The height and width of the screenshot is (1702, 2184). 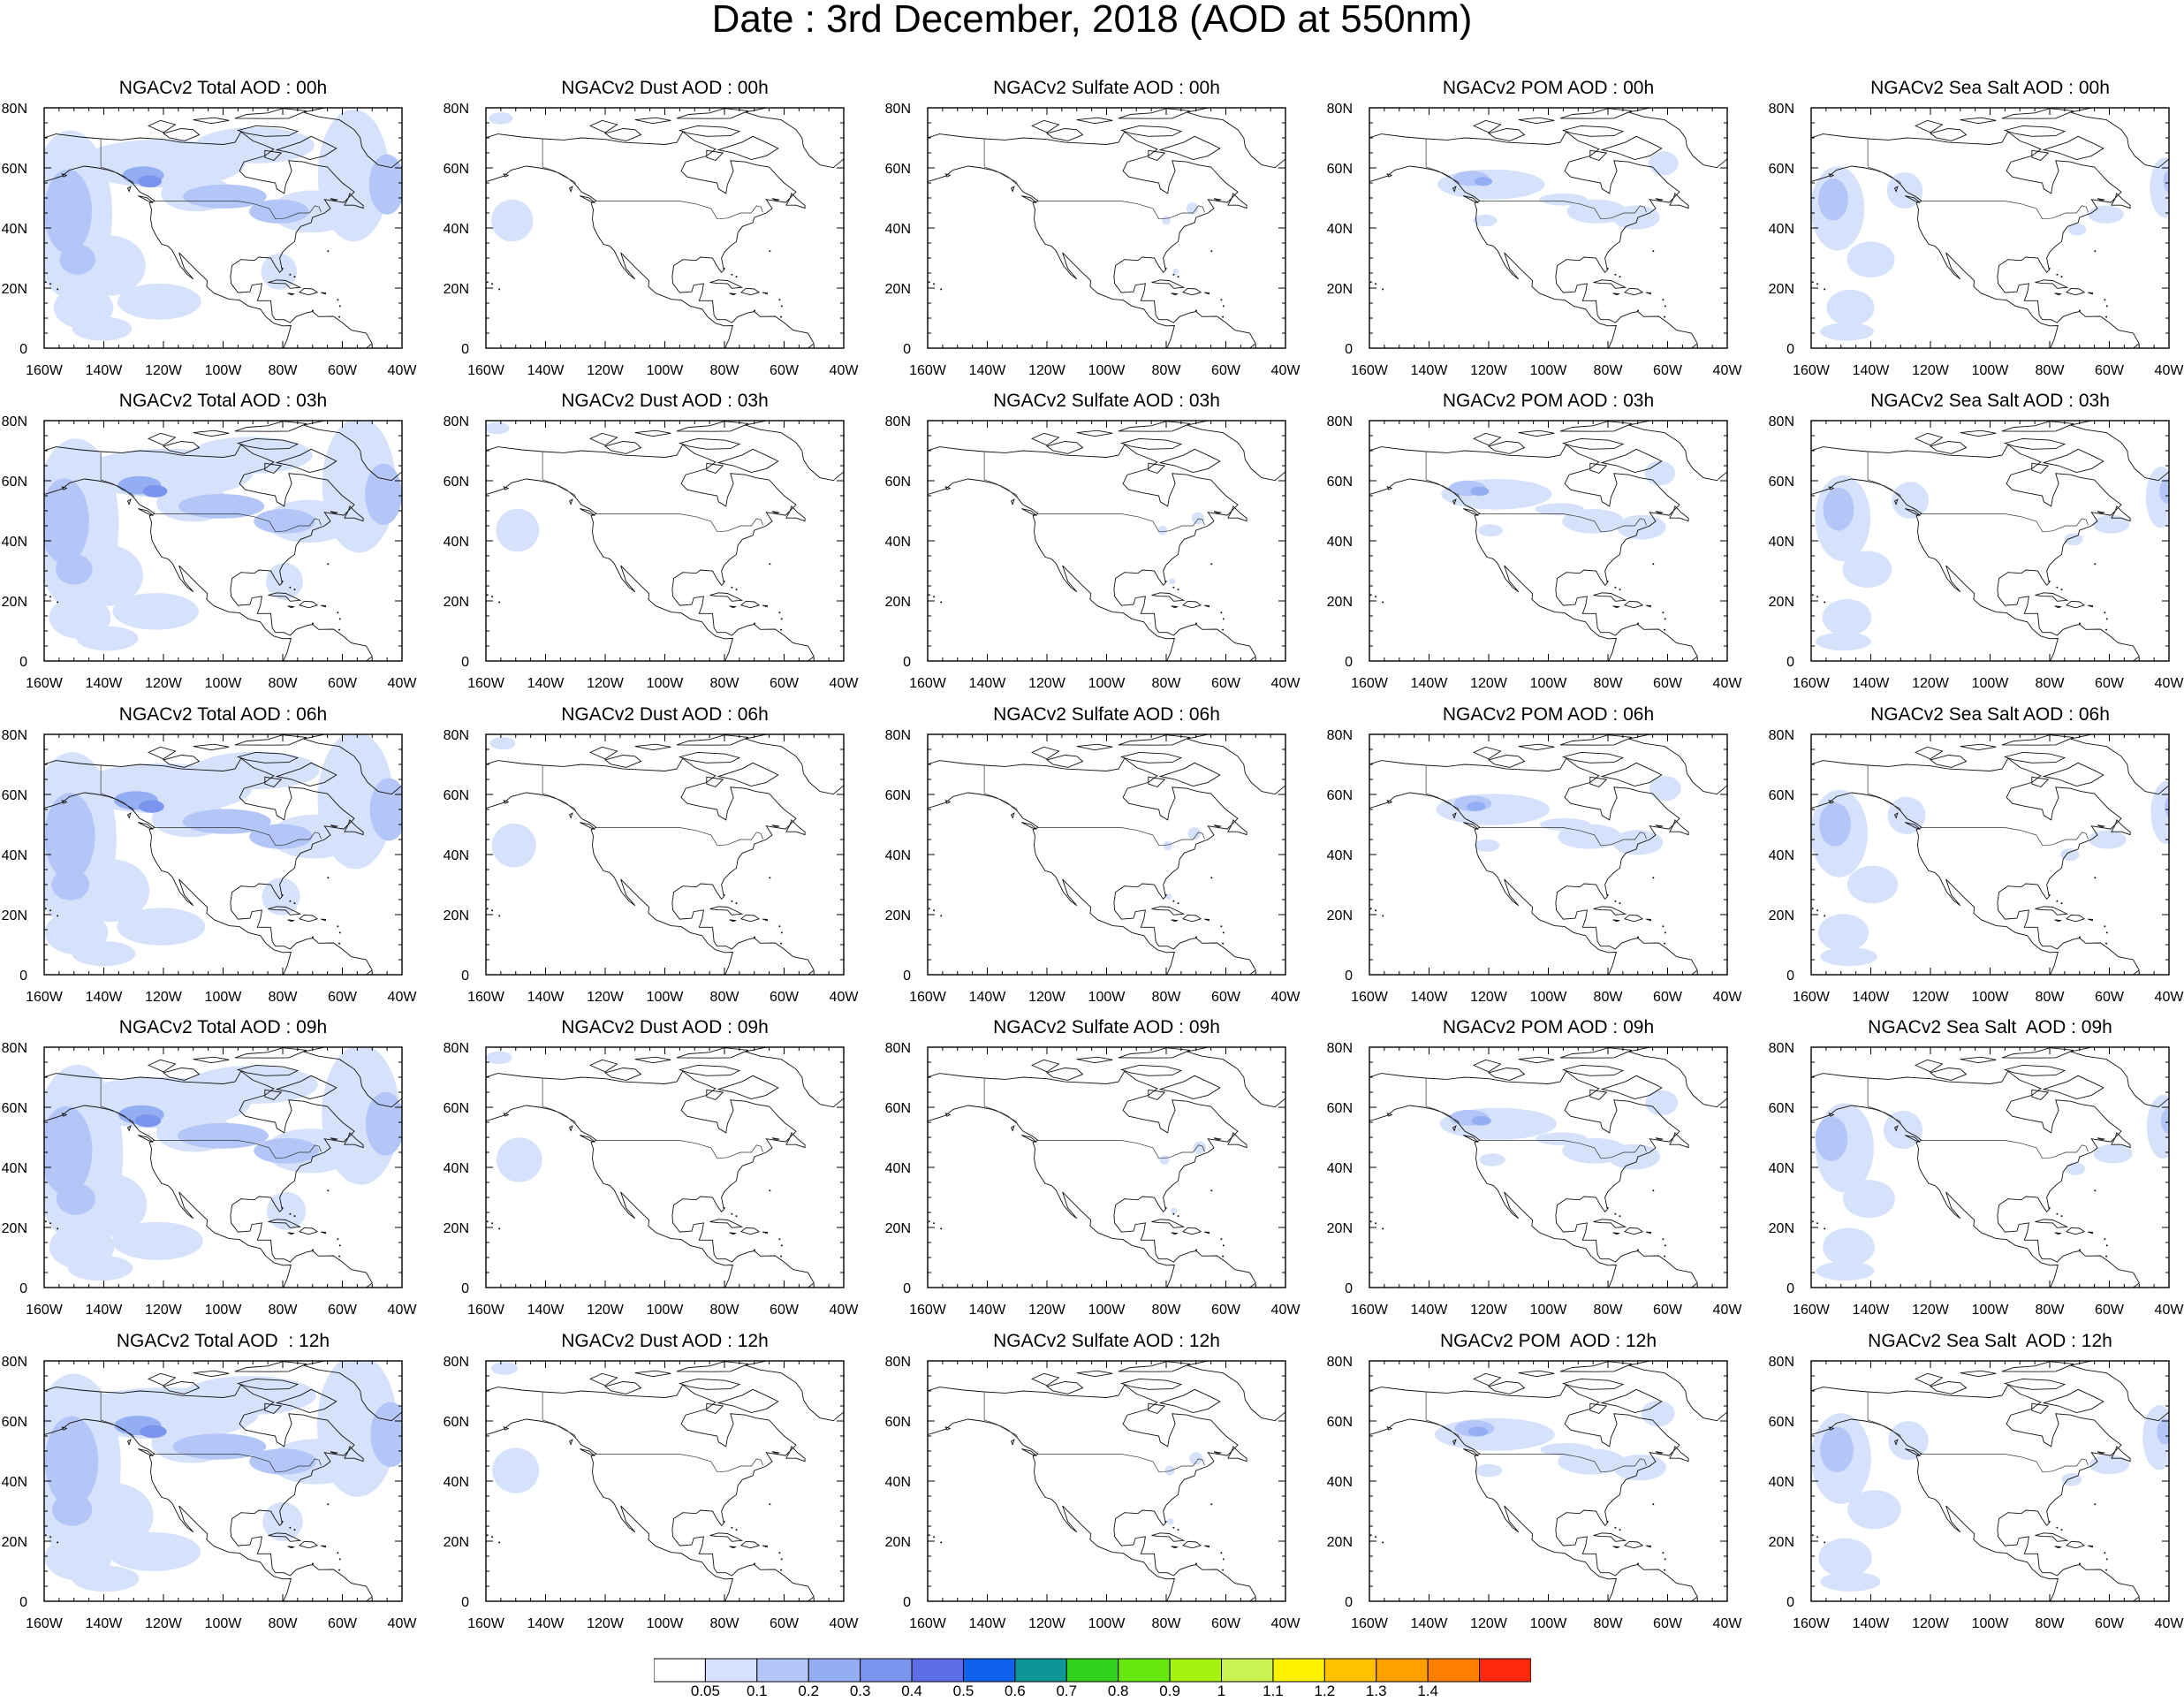 What do you see at coordinates (546, 1310) in the screenshot?
I see `lon-tick-label: 140W` at bounding box center [546, 1310].